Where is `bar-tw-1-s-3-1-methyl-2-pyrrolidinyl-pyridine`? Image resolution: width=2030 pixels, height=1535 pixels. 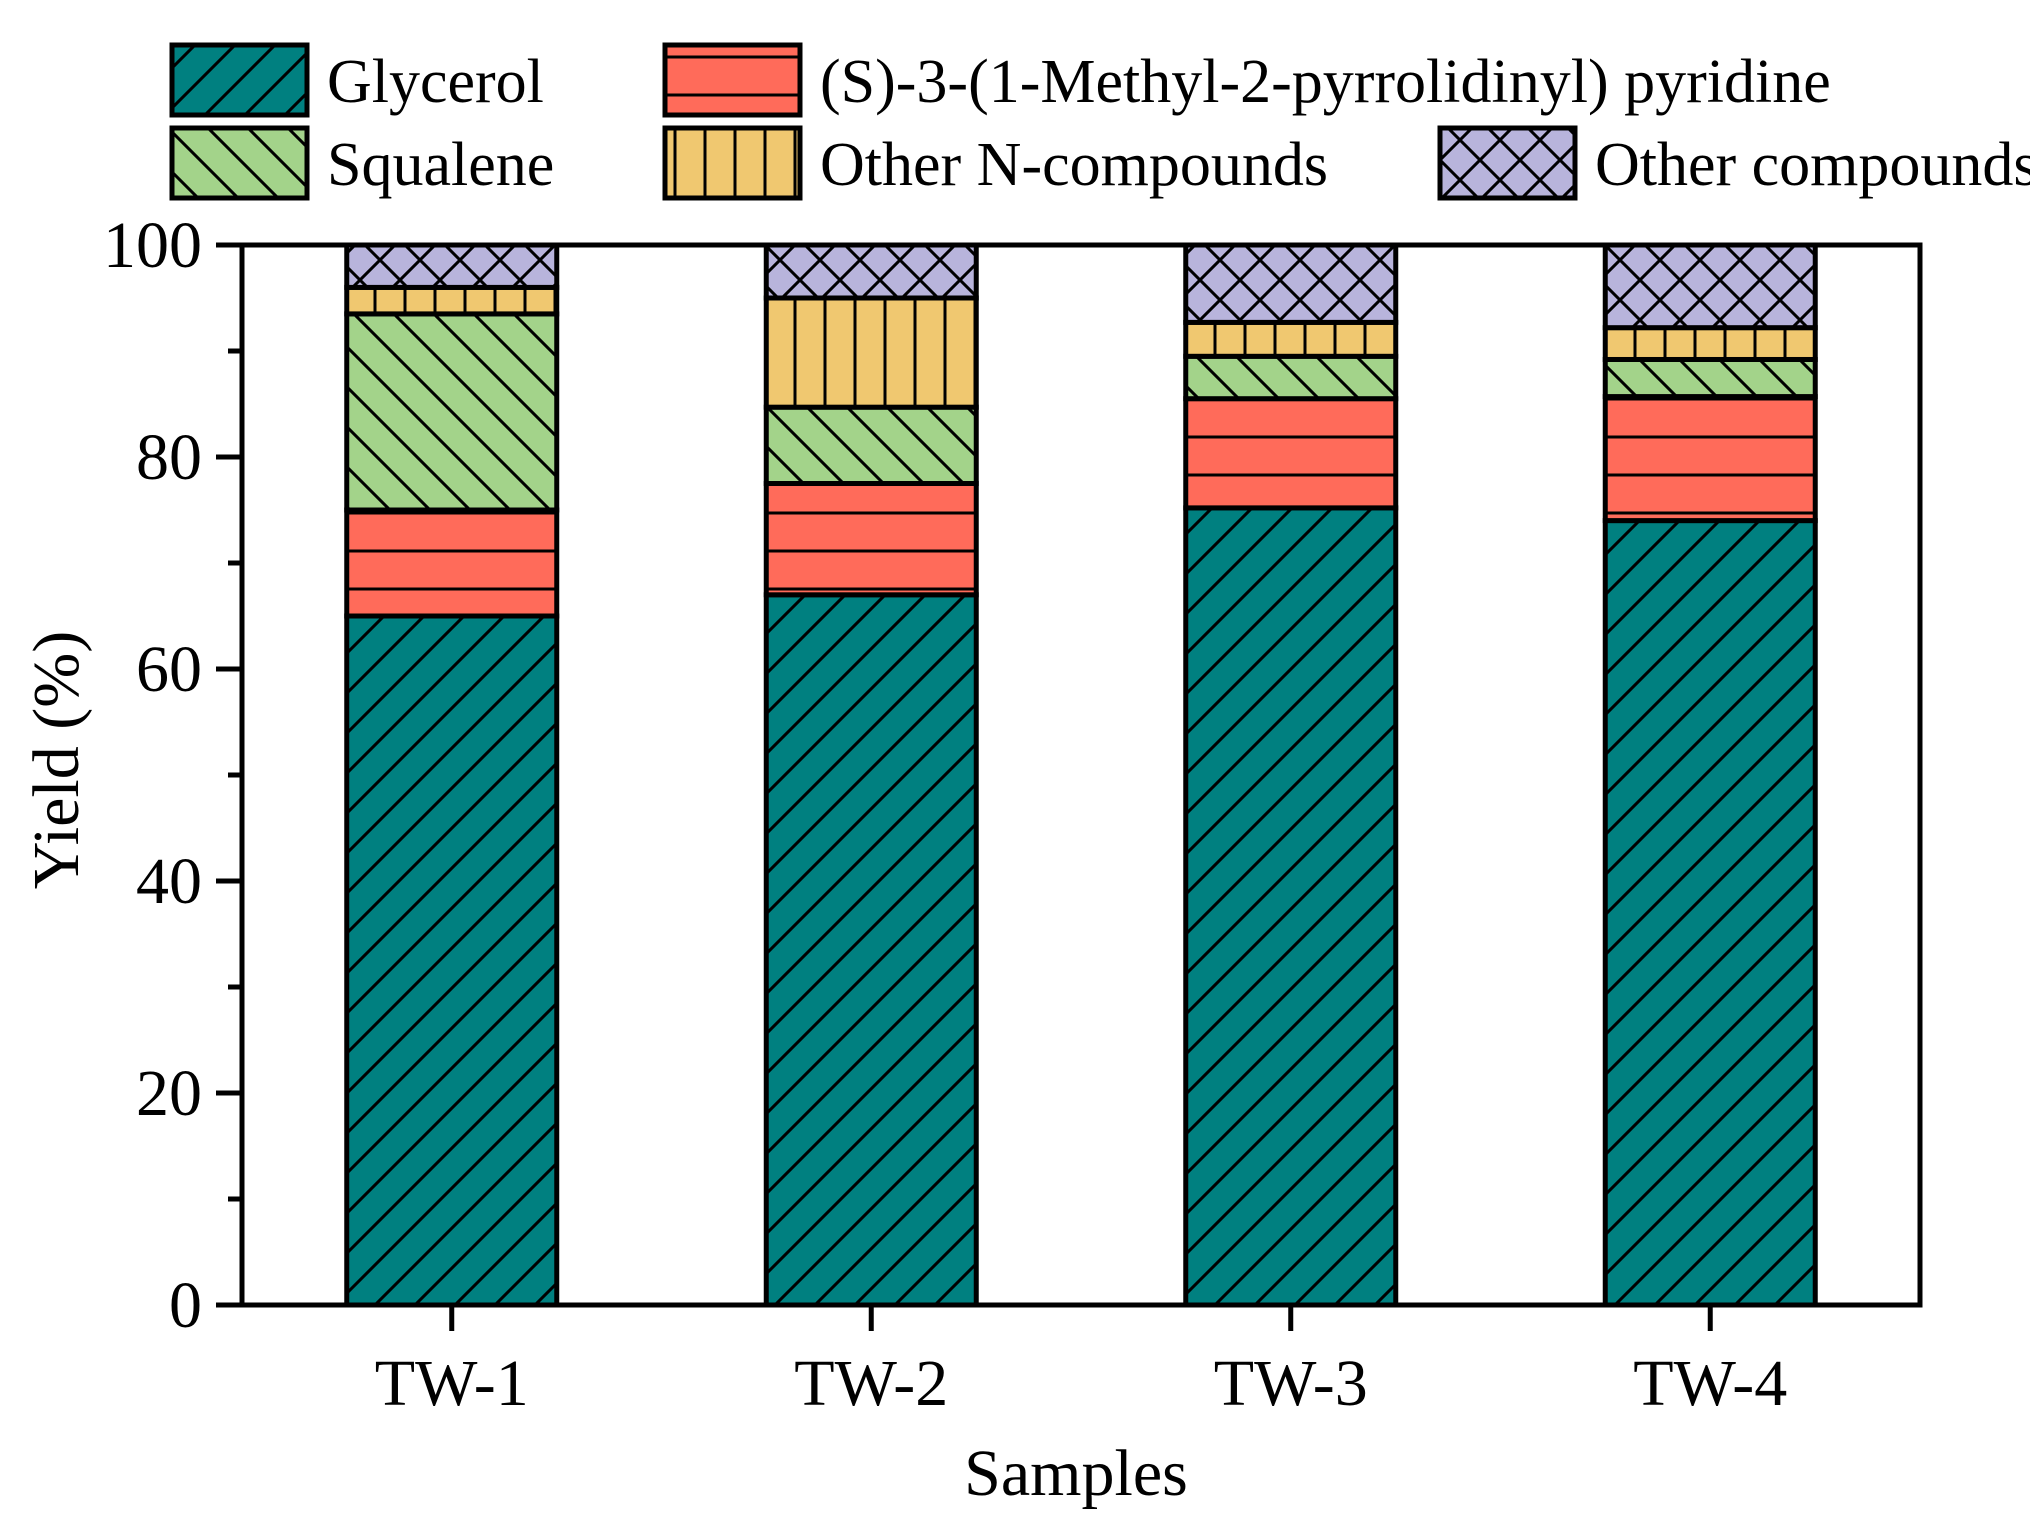
bar-tw-1-s-3-1-methyl-2-pyrrolidinyl-pyridine is located at coordinates (452, 563).